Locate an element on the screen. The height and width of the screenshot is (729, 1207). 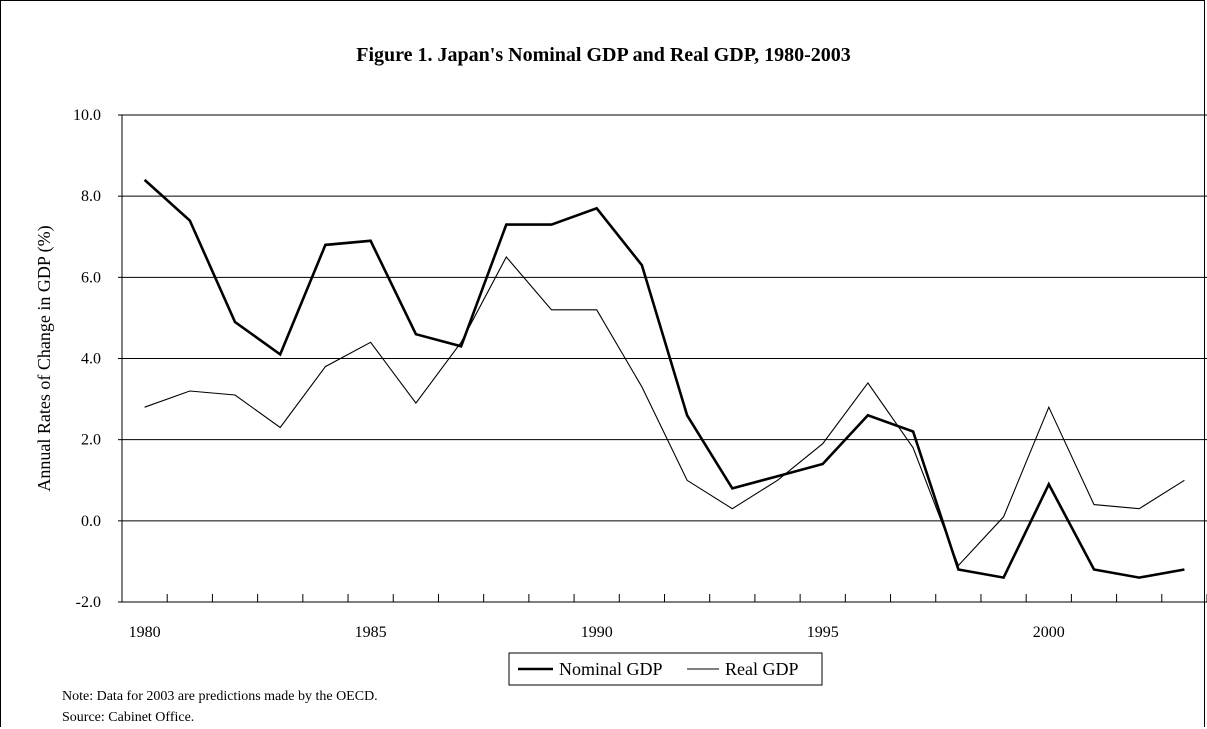
legend: Nominal GDP Real GDP is located at coordinates (665, 669).